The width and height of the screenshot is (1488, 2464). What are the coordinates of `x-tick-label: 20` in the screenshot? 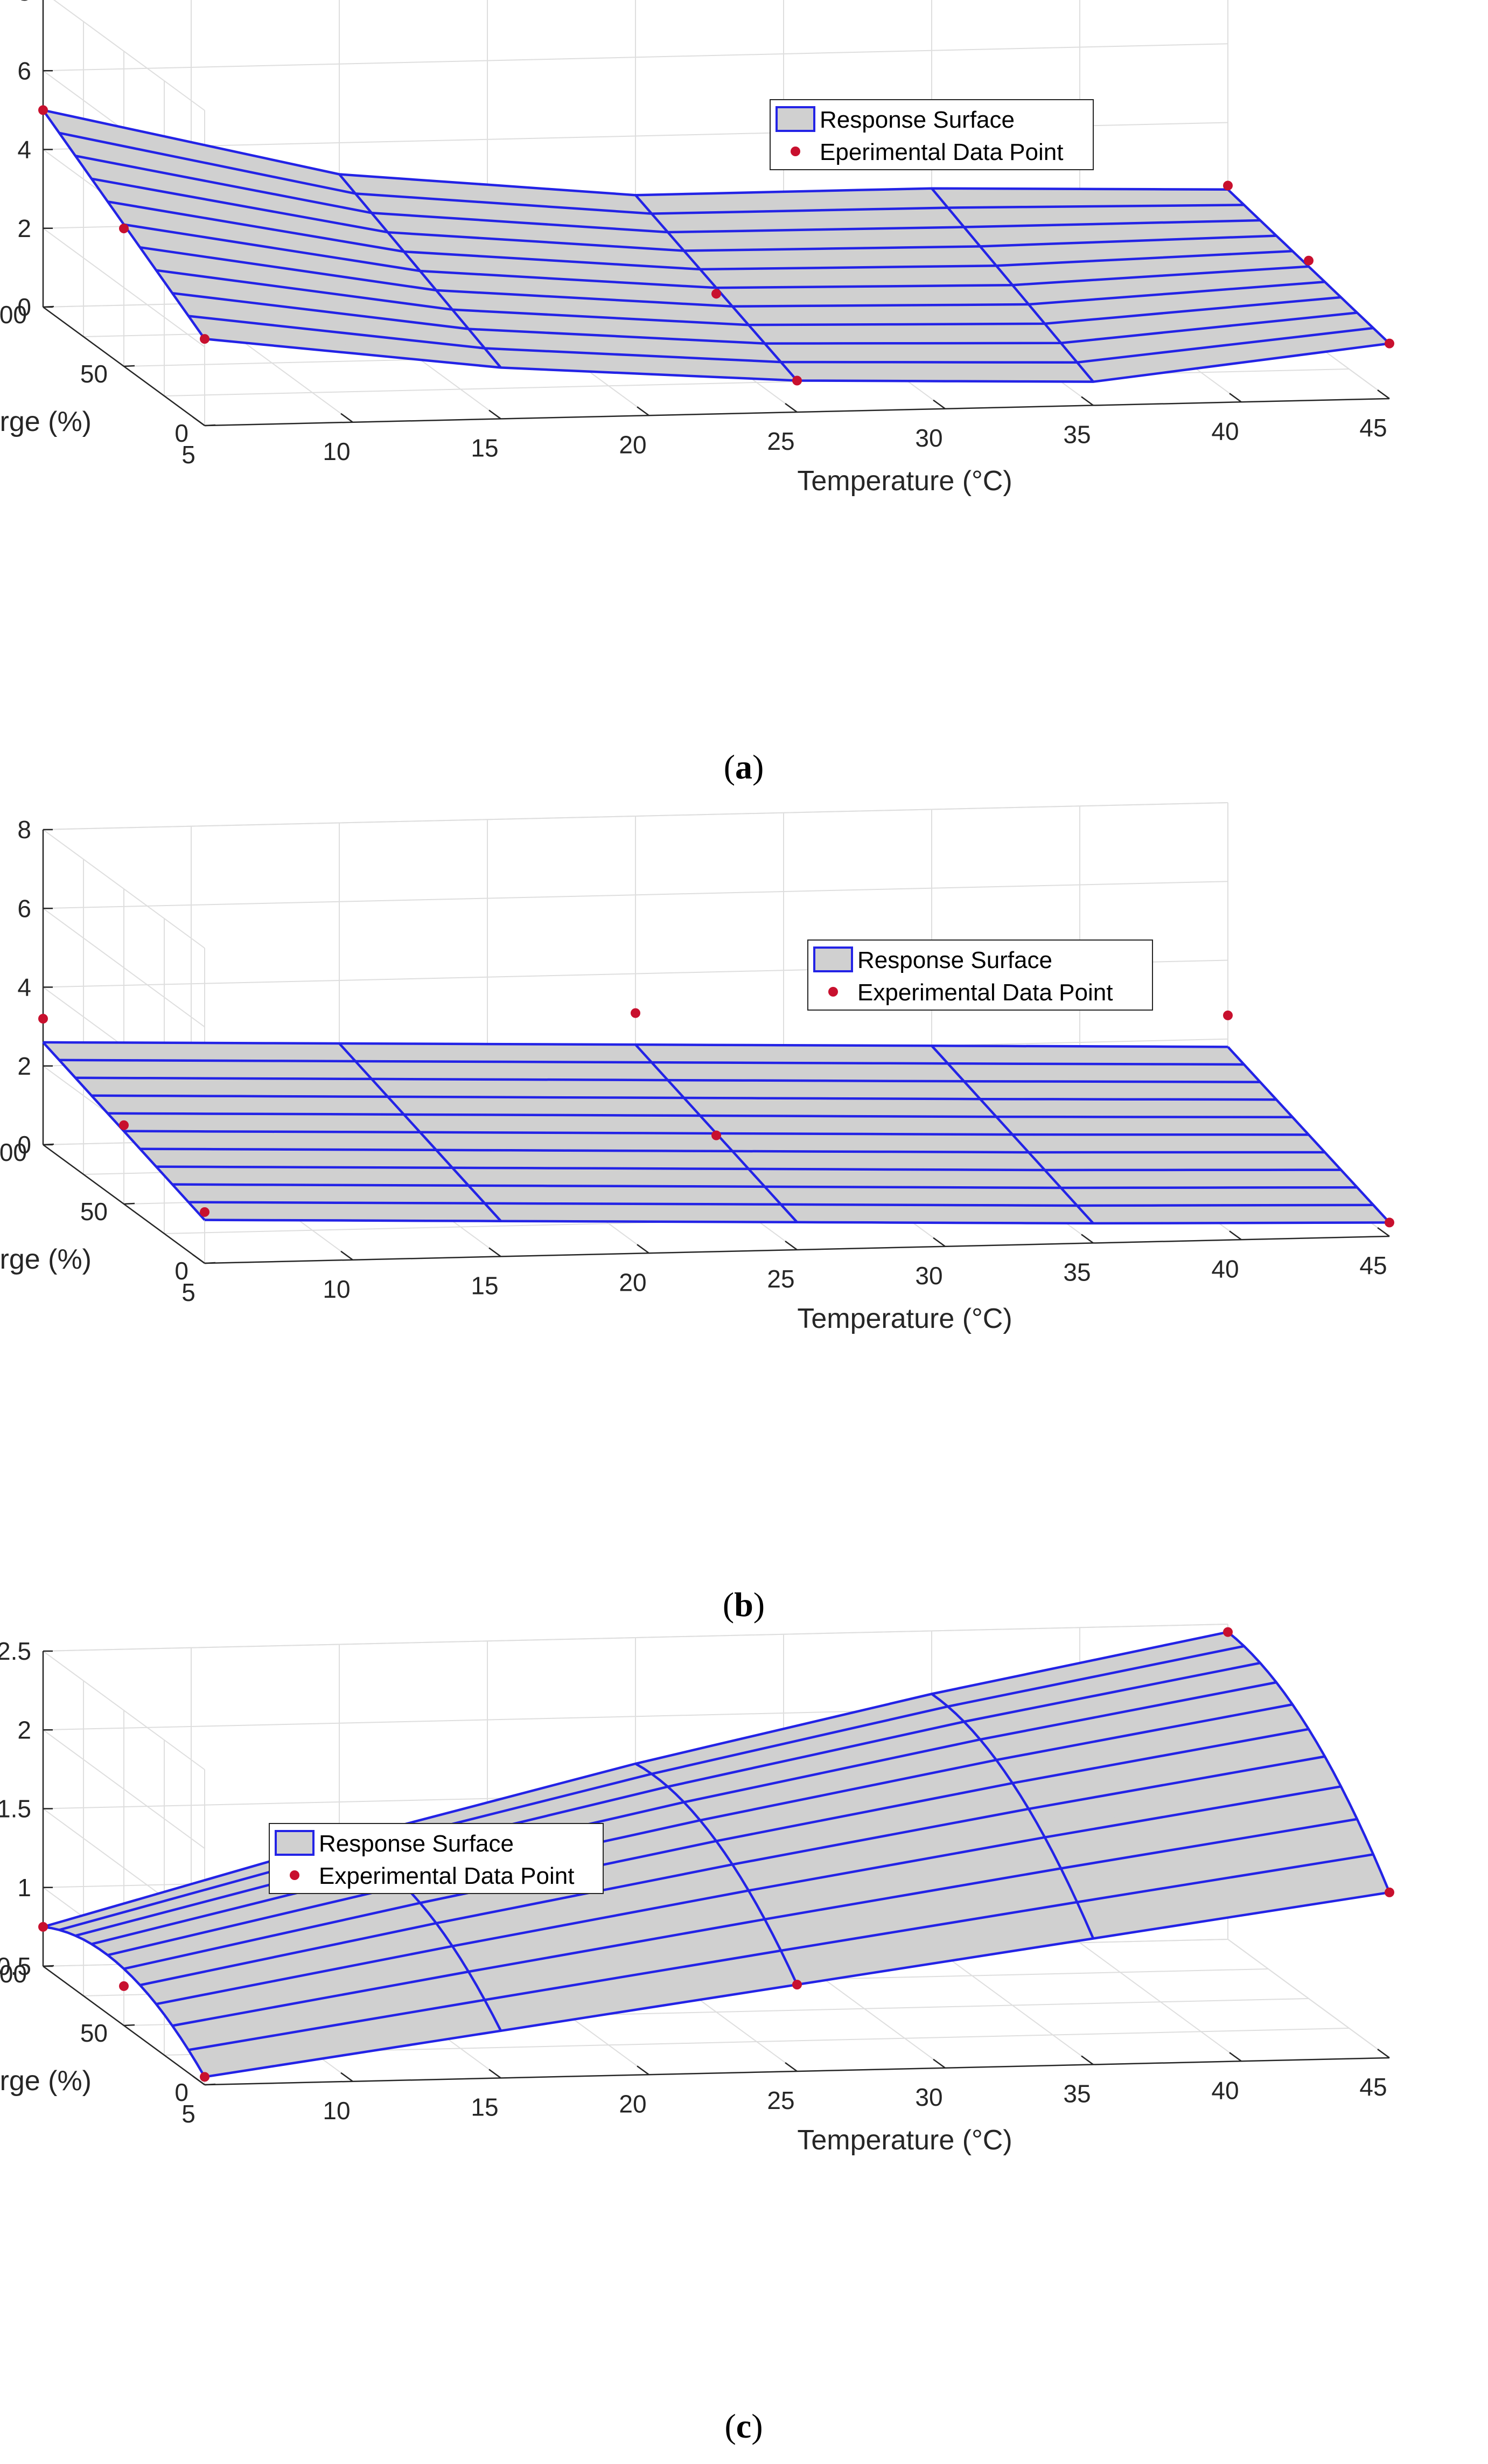 It's located at (632, 2104).